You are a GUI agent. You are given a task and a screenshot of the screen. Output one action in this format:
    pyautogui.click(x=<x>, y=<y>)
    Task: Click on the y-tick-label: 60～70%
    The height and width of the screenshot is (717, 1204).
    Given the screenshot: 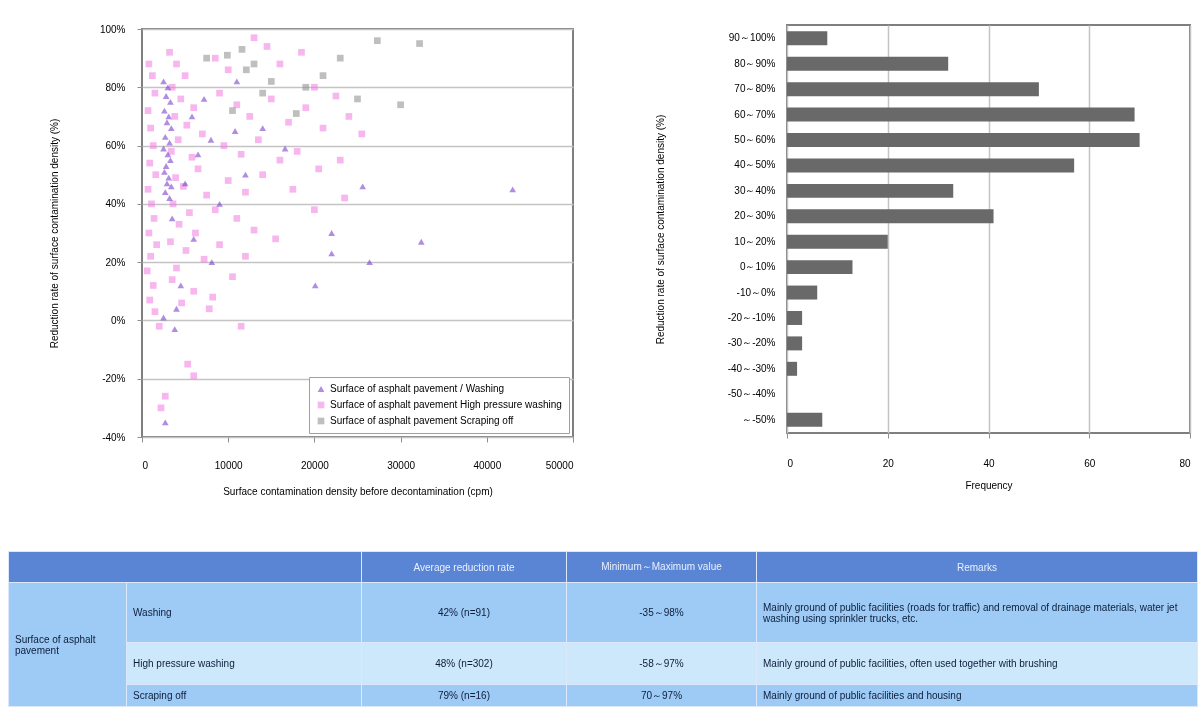 What is the action you would take?
    pyautogui.click(x=755, y=114)
    